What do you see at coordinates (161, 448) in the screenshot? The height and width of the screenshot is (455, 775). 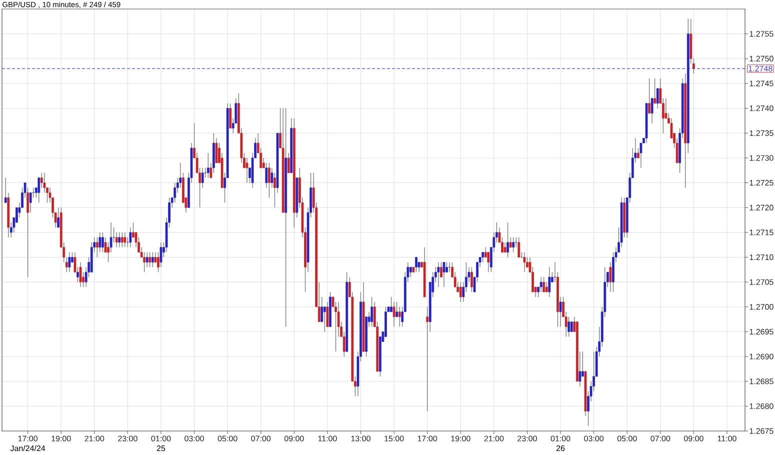 I see `text: 25` at bounding box center [161, 448].